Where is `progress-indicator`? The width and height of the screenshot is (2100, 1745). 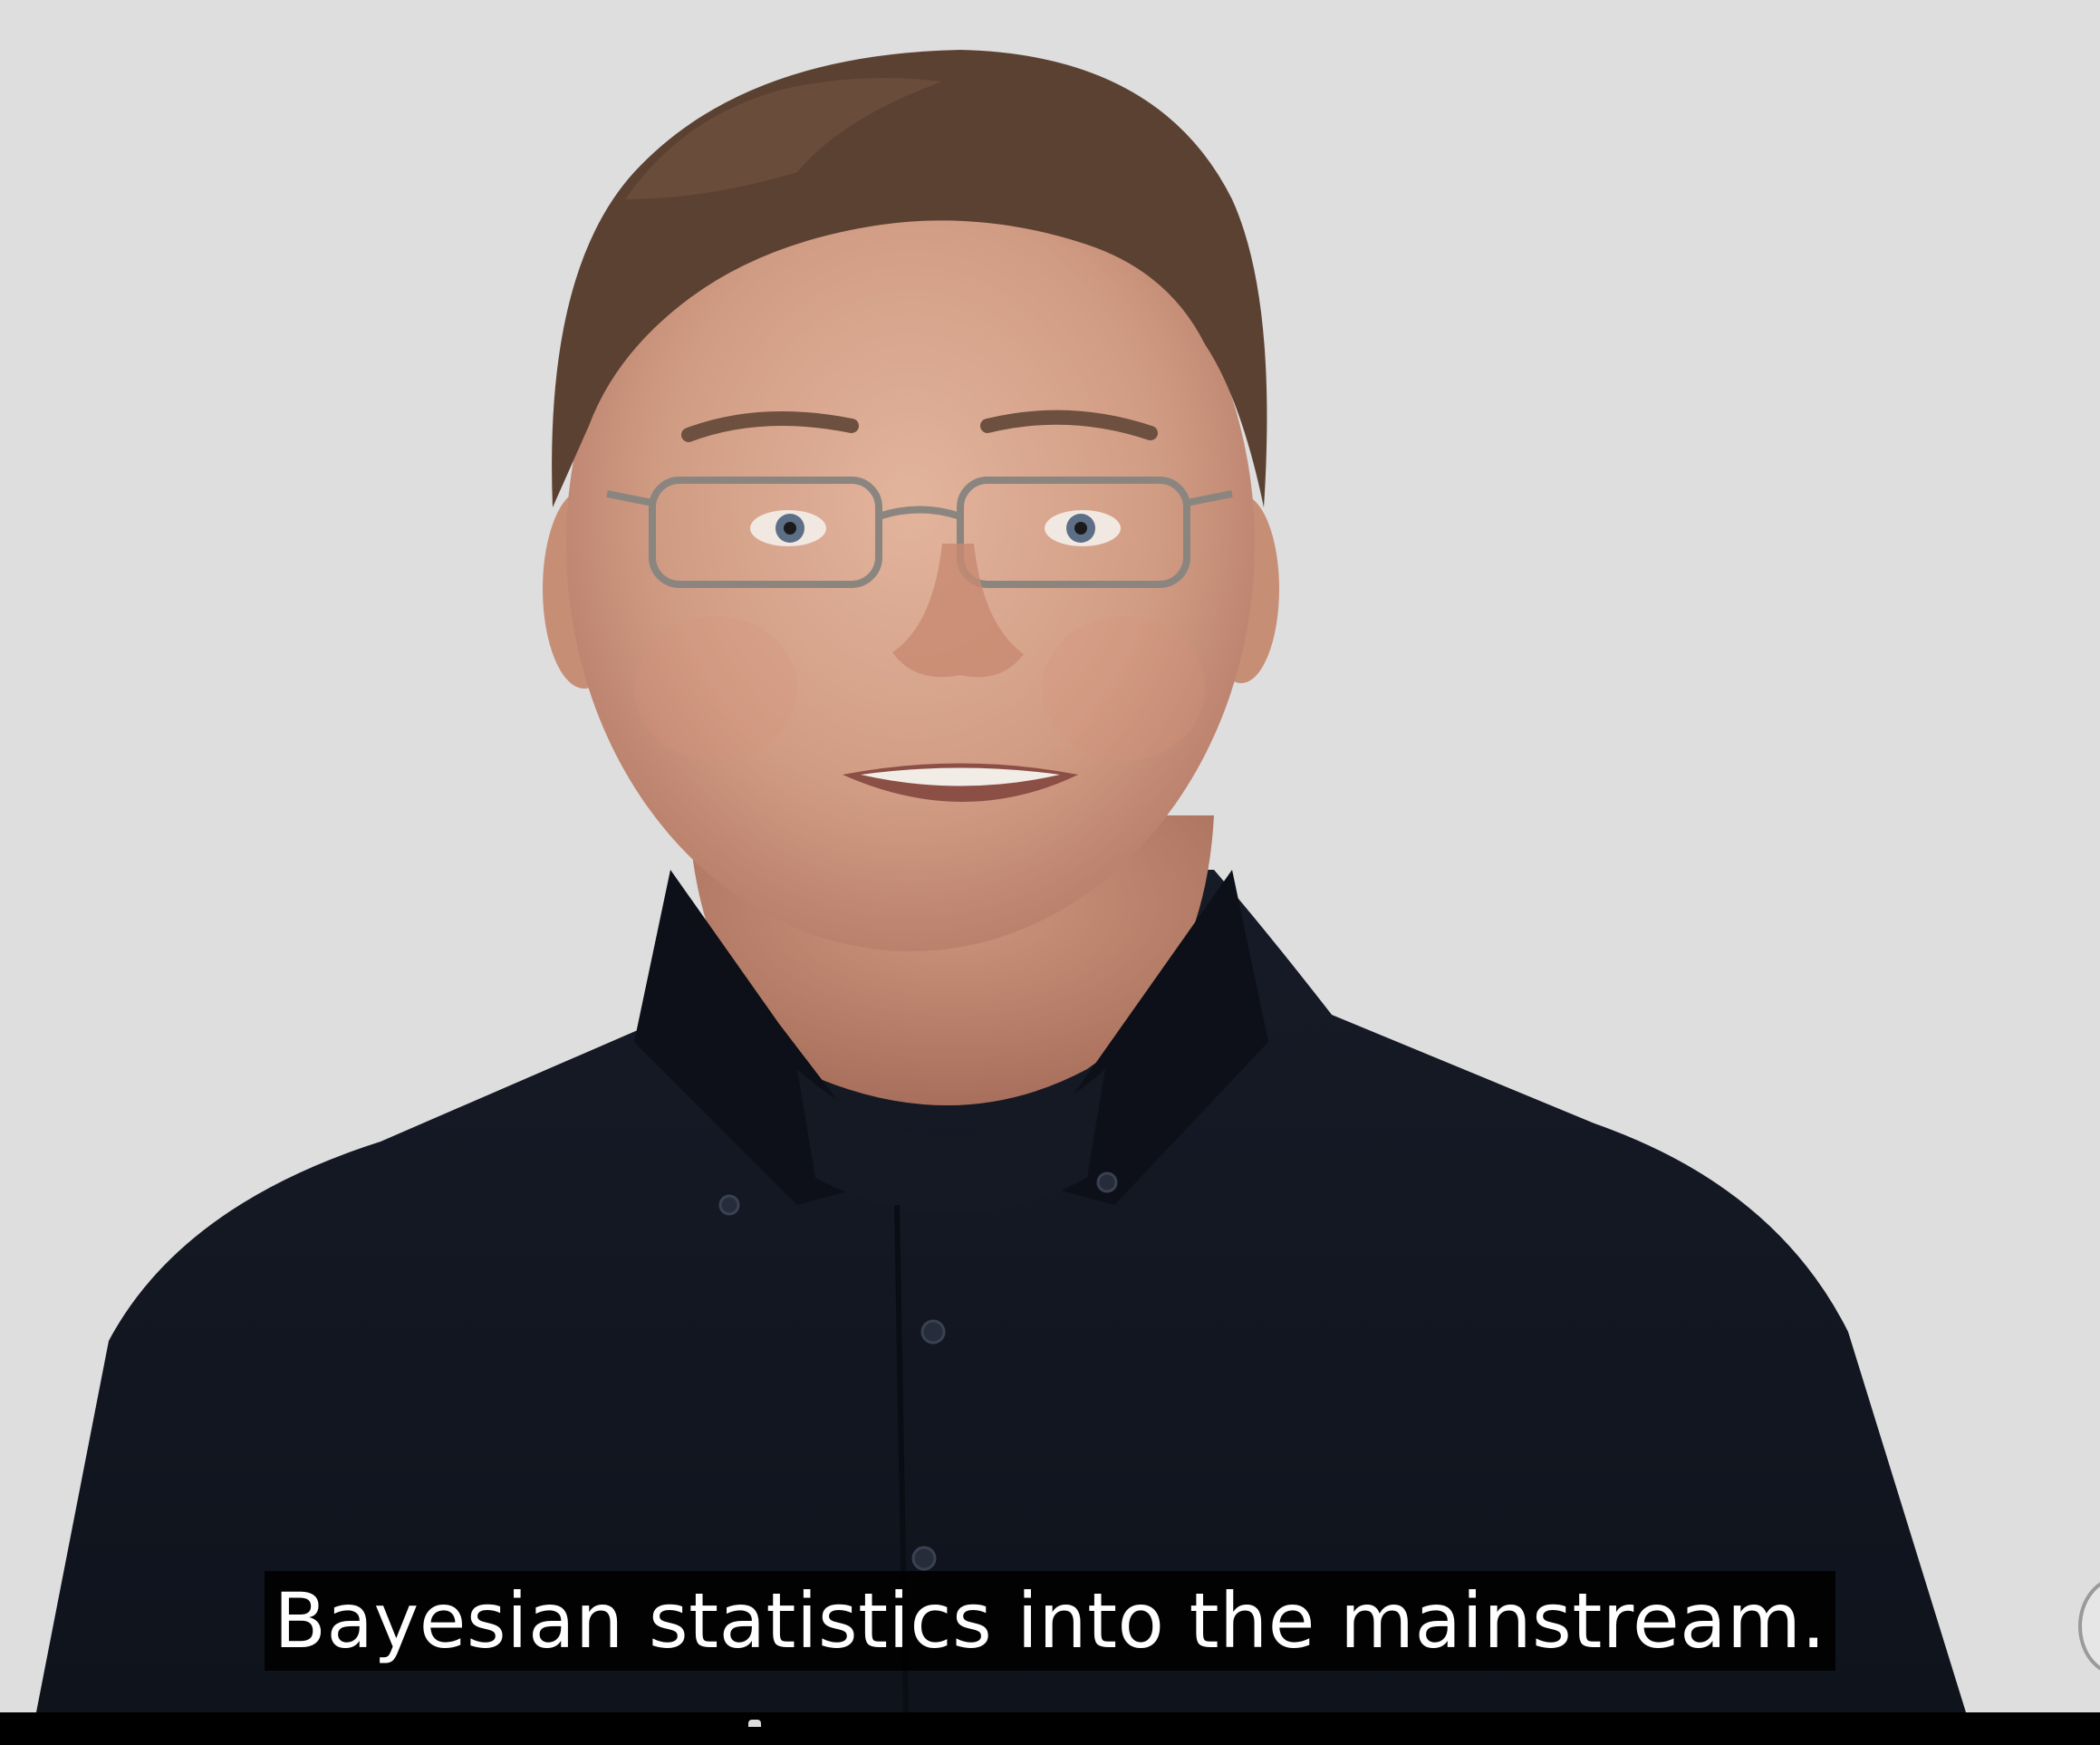
progress-indicator is located at coordinates (754, 1724).